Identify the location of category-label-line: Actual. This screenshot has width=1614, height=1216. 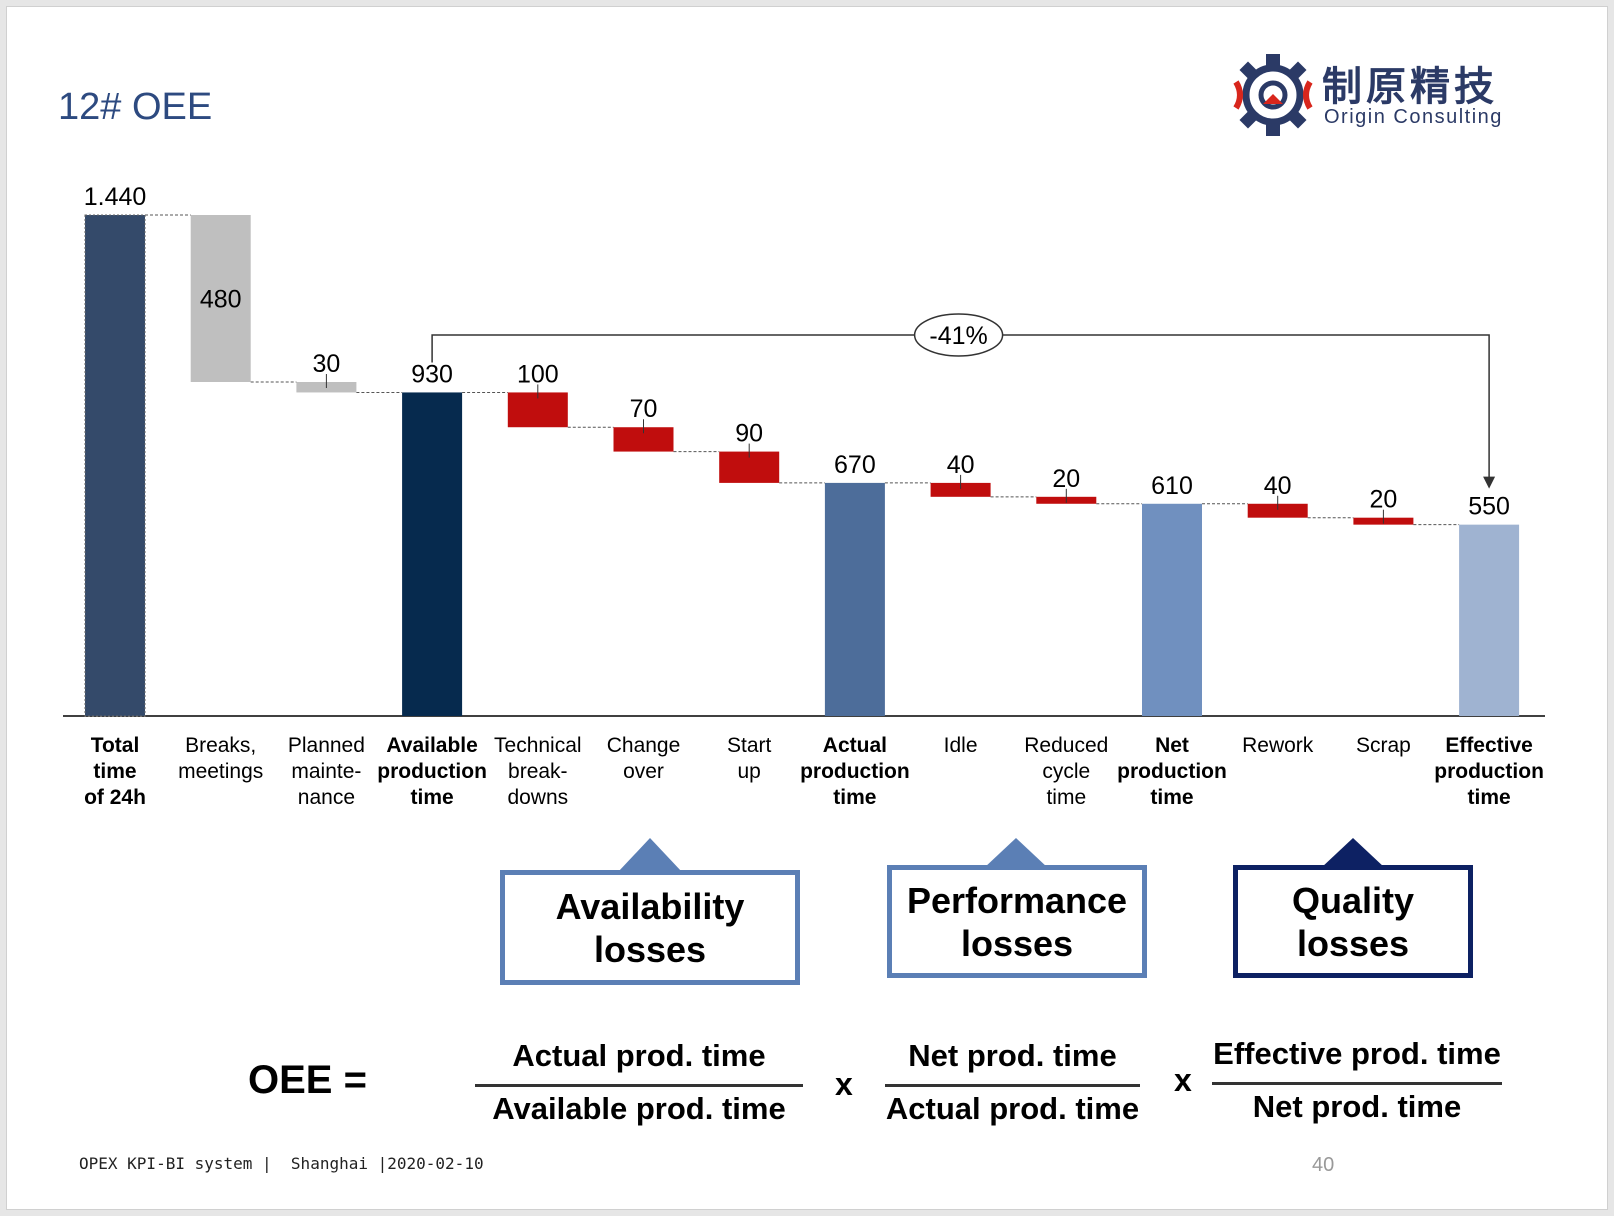
(854, 745).